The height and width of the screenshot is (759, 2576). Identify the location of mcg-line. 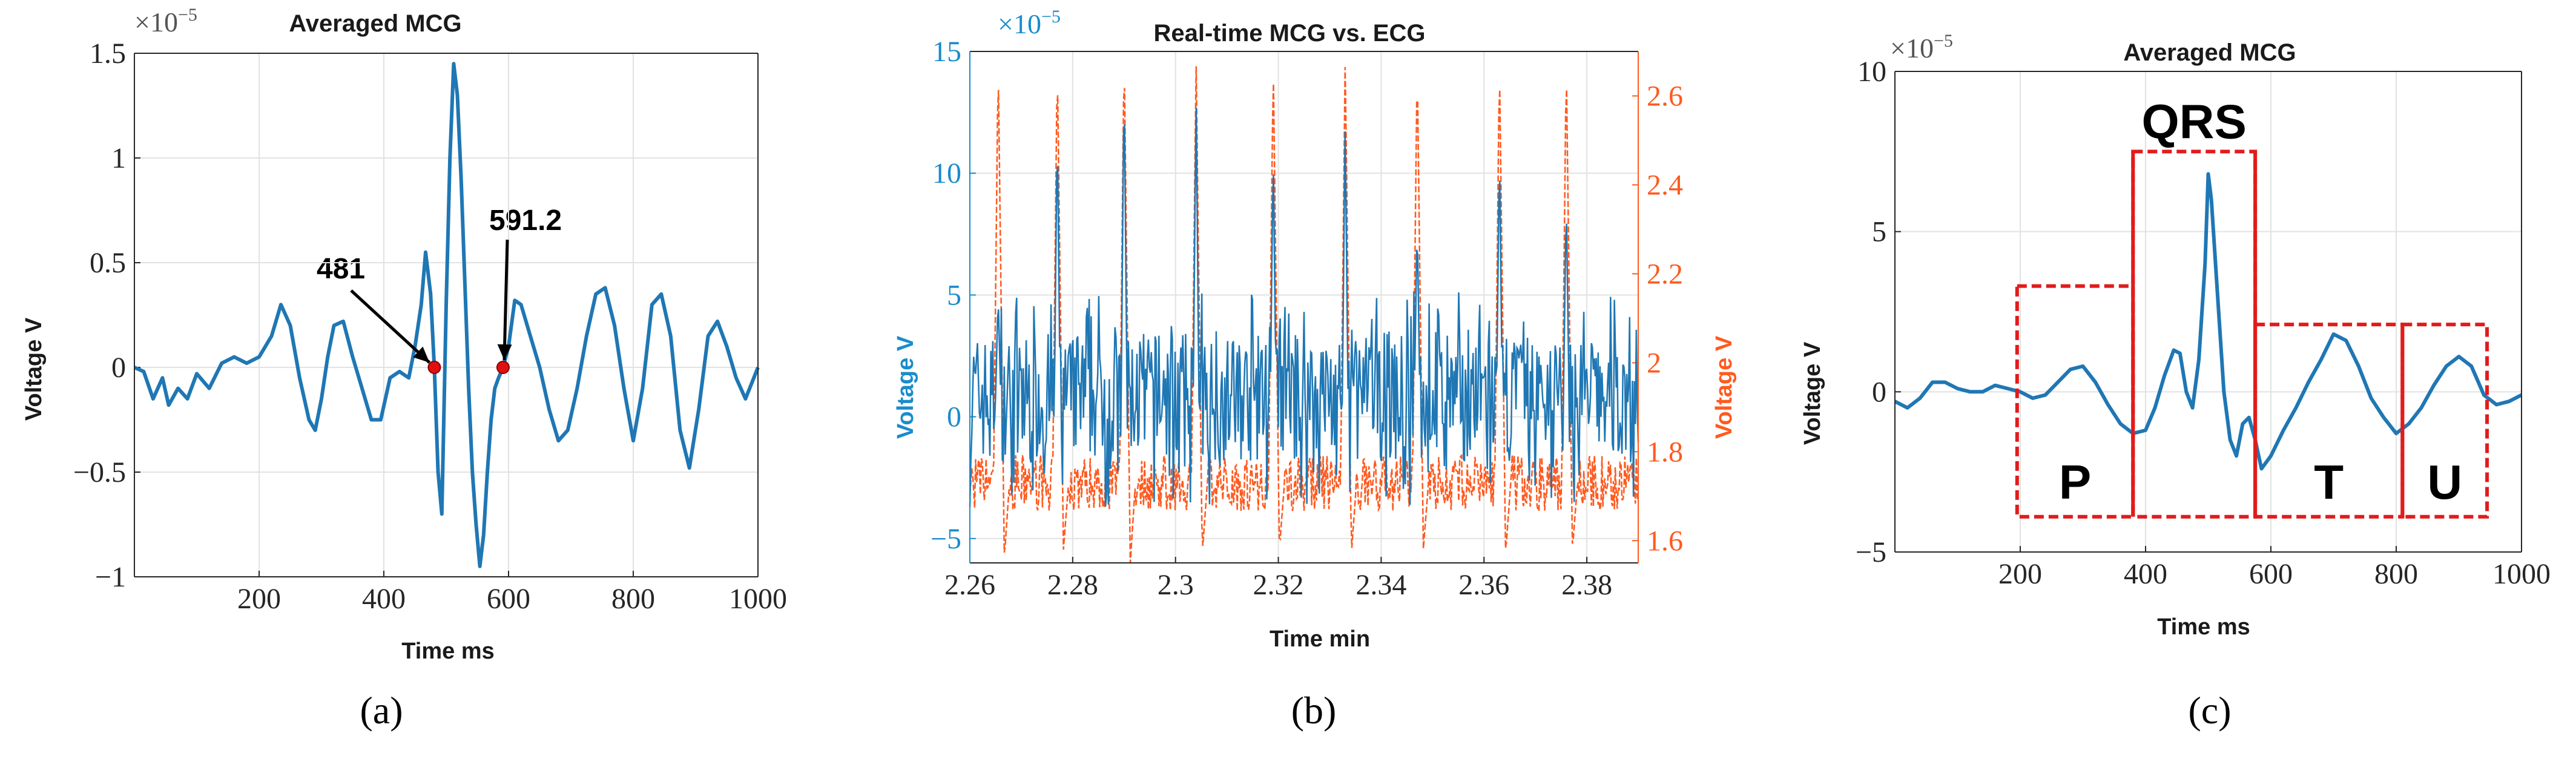
(2208, 321).